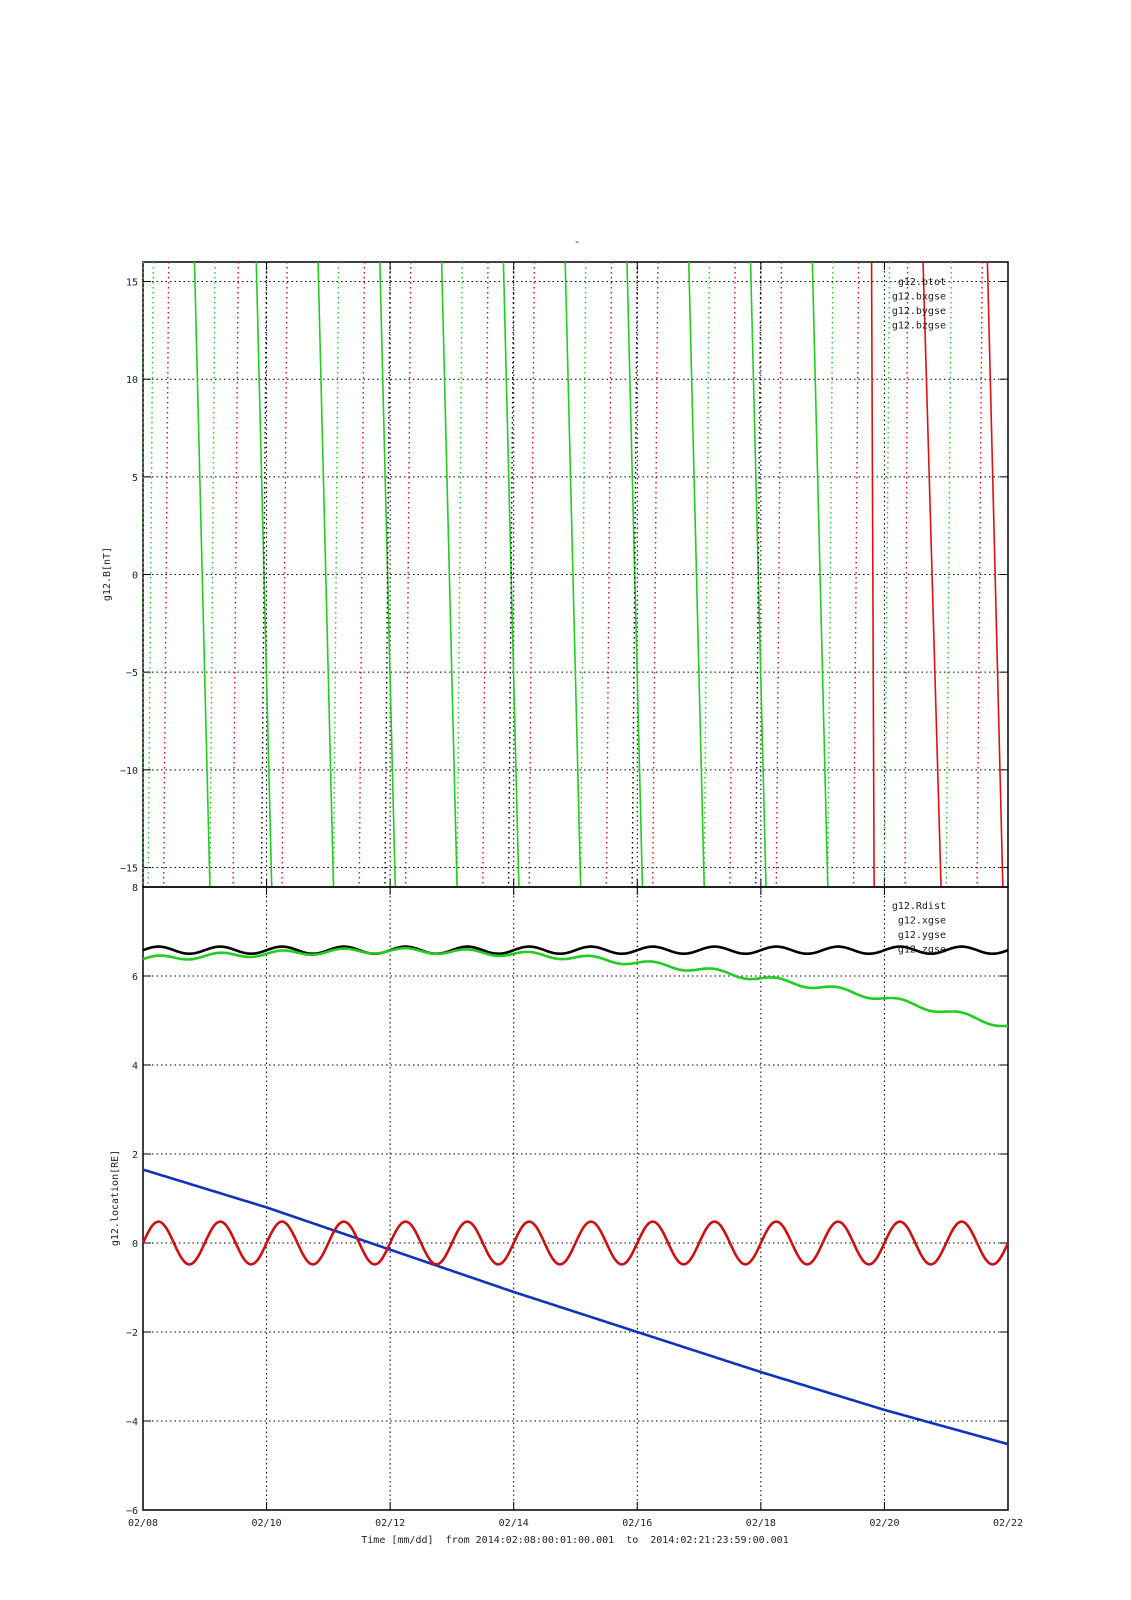 This screenshot has height=1600, width=1131. I want to click on legend-entry: g12.zgse, so click(922, 950).